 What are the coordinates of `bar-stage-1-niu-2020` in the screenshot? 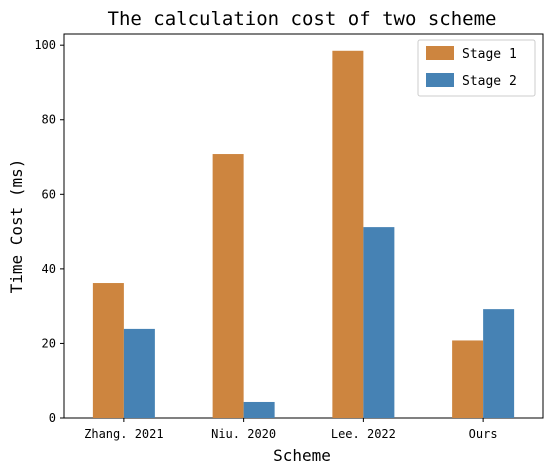 It's located at (228, 286).